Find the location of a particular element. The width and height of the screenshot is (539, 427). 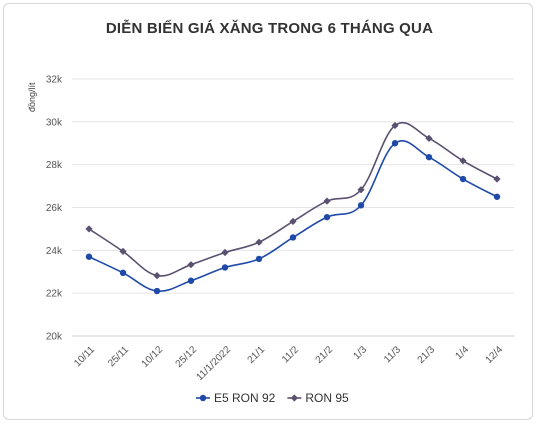

chart-title: DIỄN BIẾN GIÁ XĂNG TRONG 6 THÁNG QUA is located at coordinates (269, 28).